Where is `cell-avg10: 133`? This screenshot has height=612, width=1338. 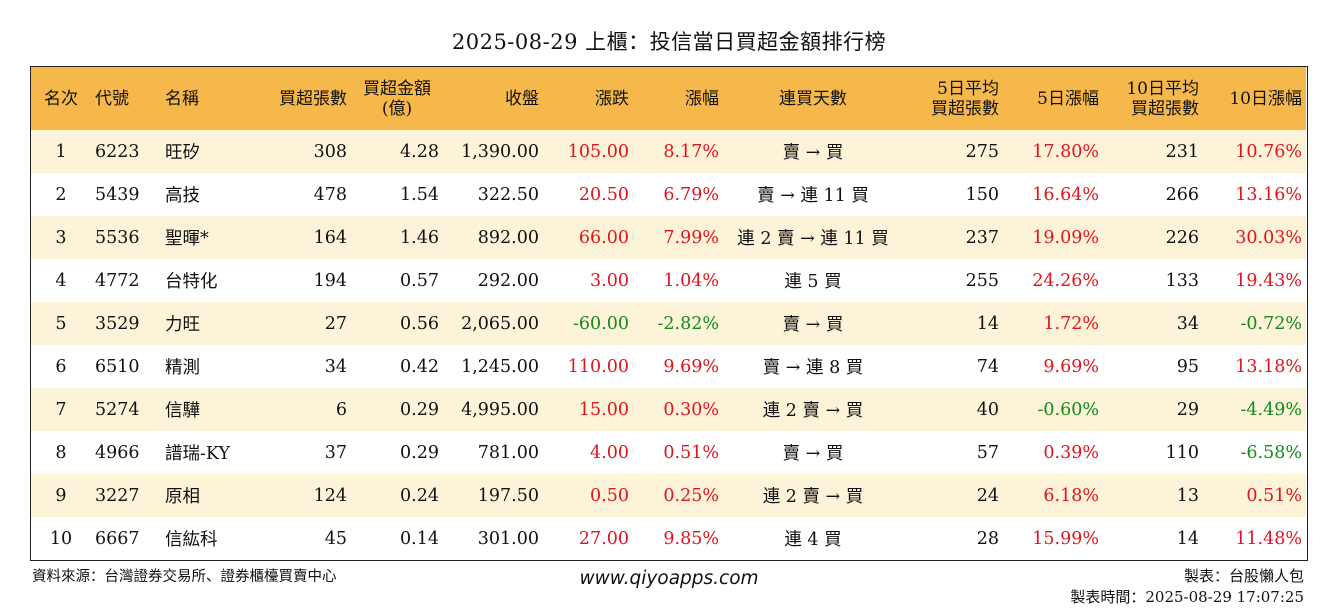
cell-avg10: 133 is located at coordinates (1182, 280).